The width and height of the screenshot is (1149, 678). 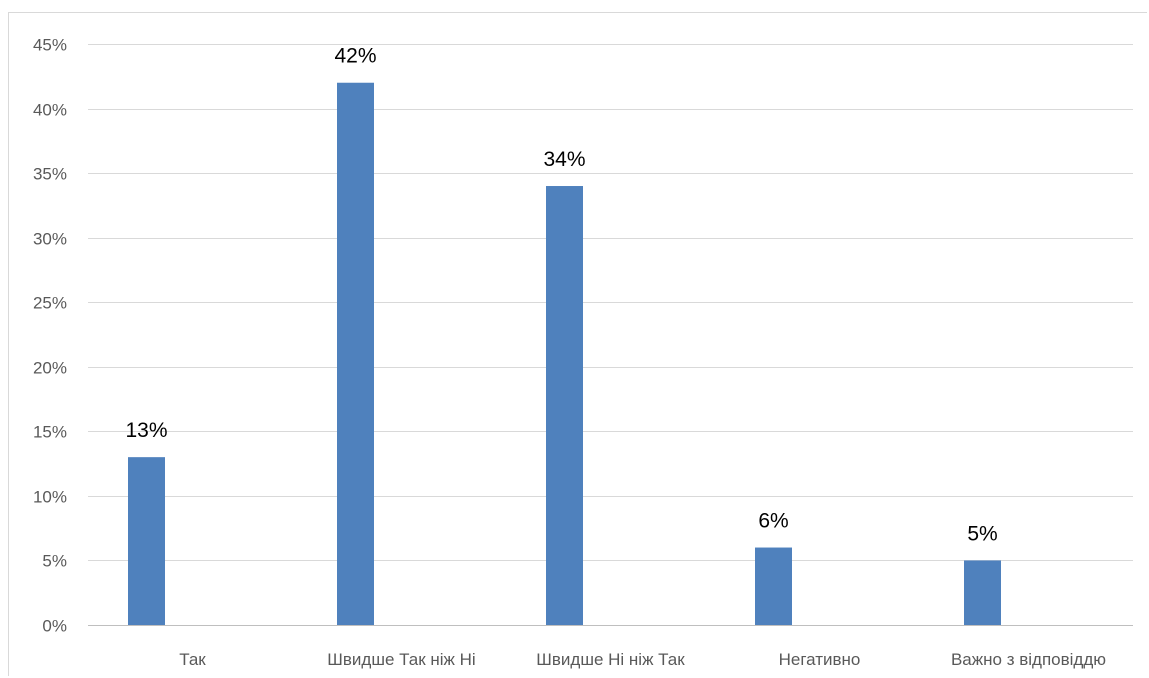 I want to click on category-label: Негативно, so click(x=820, y=659).